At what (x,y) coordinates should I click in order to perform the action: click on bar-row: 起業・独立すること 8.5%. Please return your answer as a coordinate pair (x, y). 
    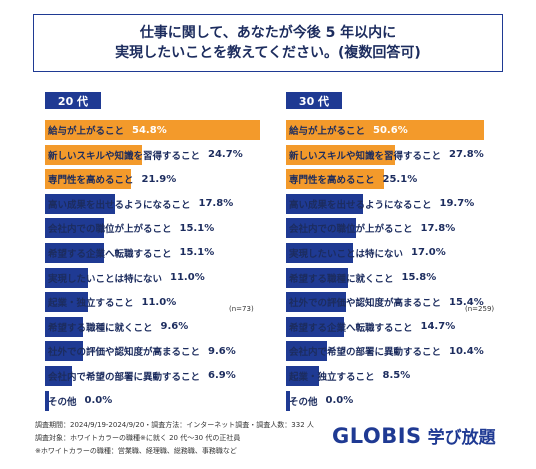
    Looking at the image, I should click on (403, 377).